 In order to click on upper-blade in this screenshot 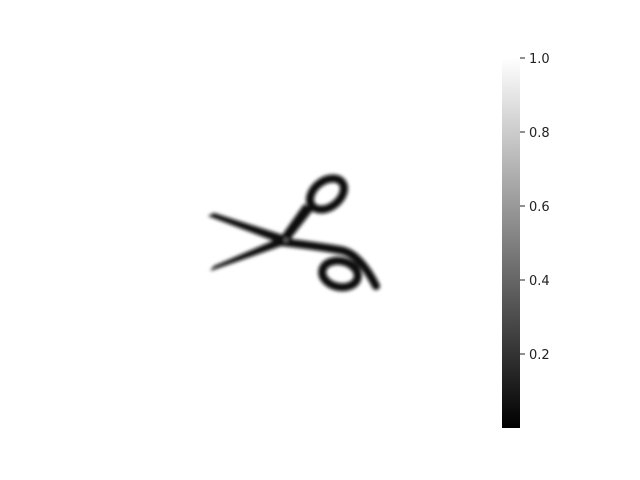, I will do `click(247, 228)`.